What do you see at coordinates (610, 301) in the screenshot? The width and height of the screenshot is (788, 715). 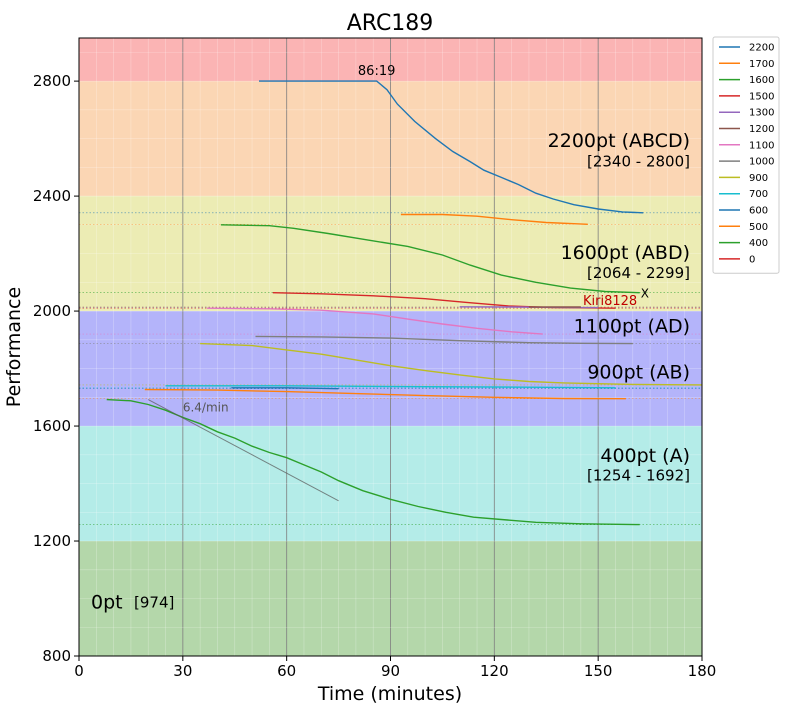 I see `user-annotation: Kiri8128` at bounding box center [610, 301].